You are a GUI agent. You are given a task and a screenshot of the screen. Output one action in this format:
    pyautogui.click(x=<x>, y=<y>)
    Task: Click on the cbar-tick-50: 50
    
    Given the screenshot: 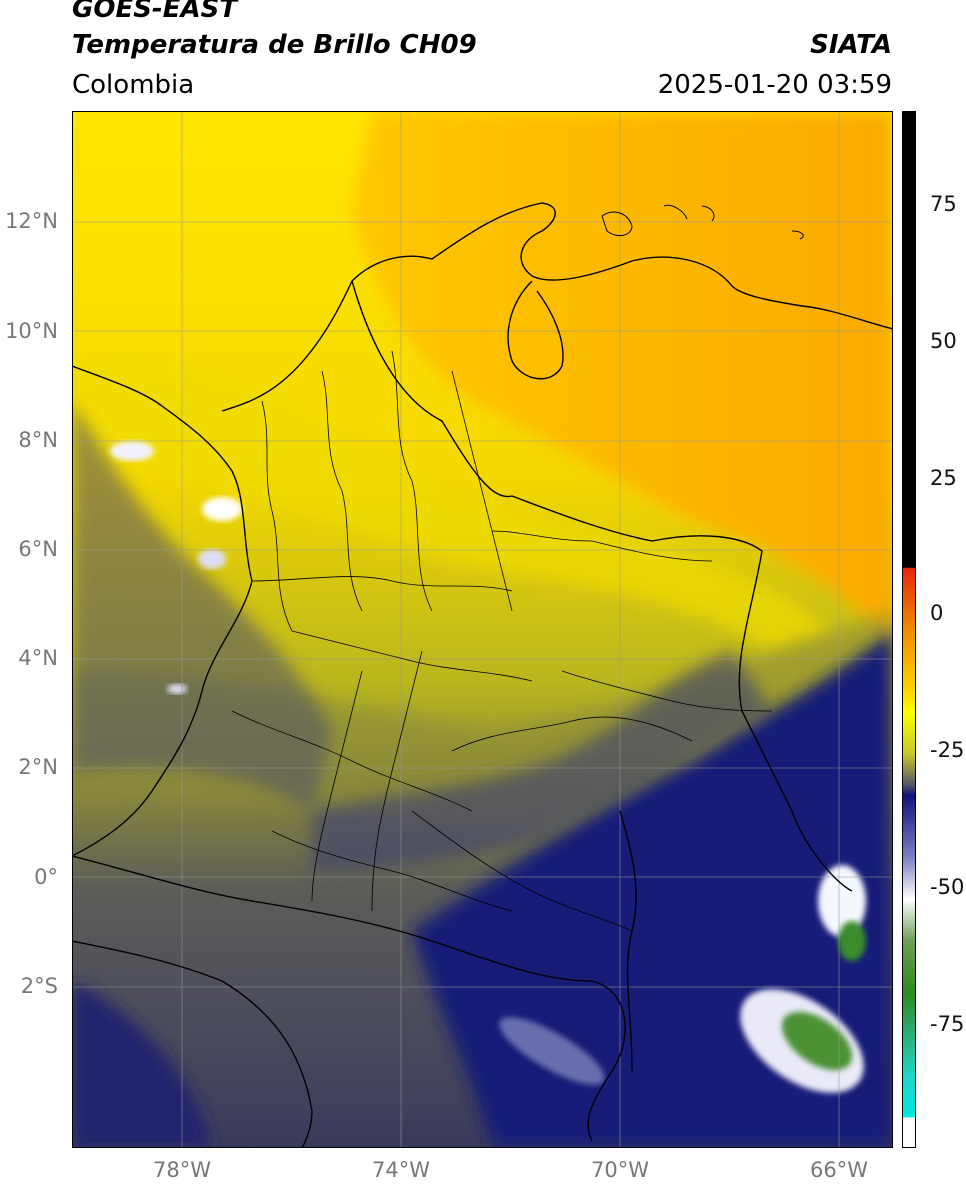 What is the action you would take?
    pyautogui.click(x=943, y=341)
    